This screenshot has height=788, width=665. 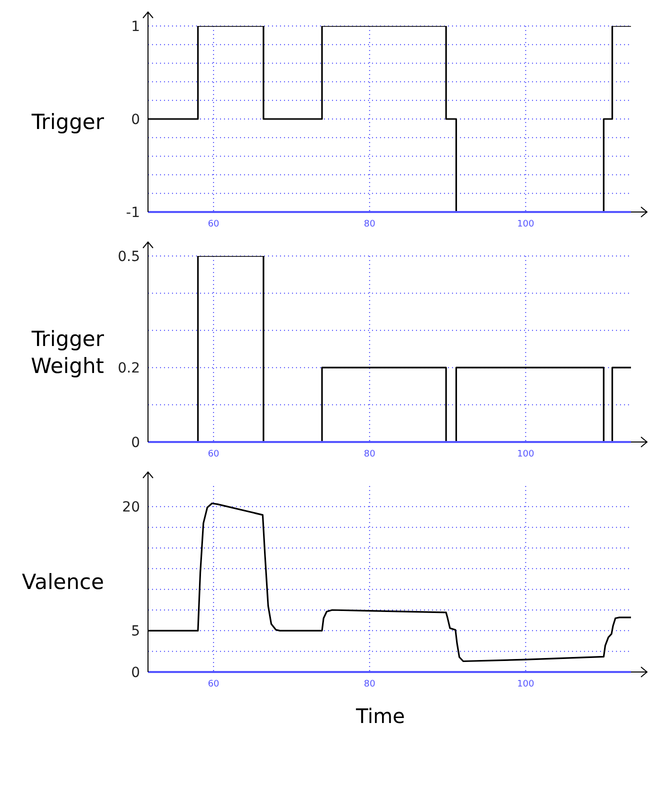 I want to click on y-axis-title: Trigger Weight, so click(x=67, y=353).